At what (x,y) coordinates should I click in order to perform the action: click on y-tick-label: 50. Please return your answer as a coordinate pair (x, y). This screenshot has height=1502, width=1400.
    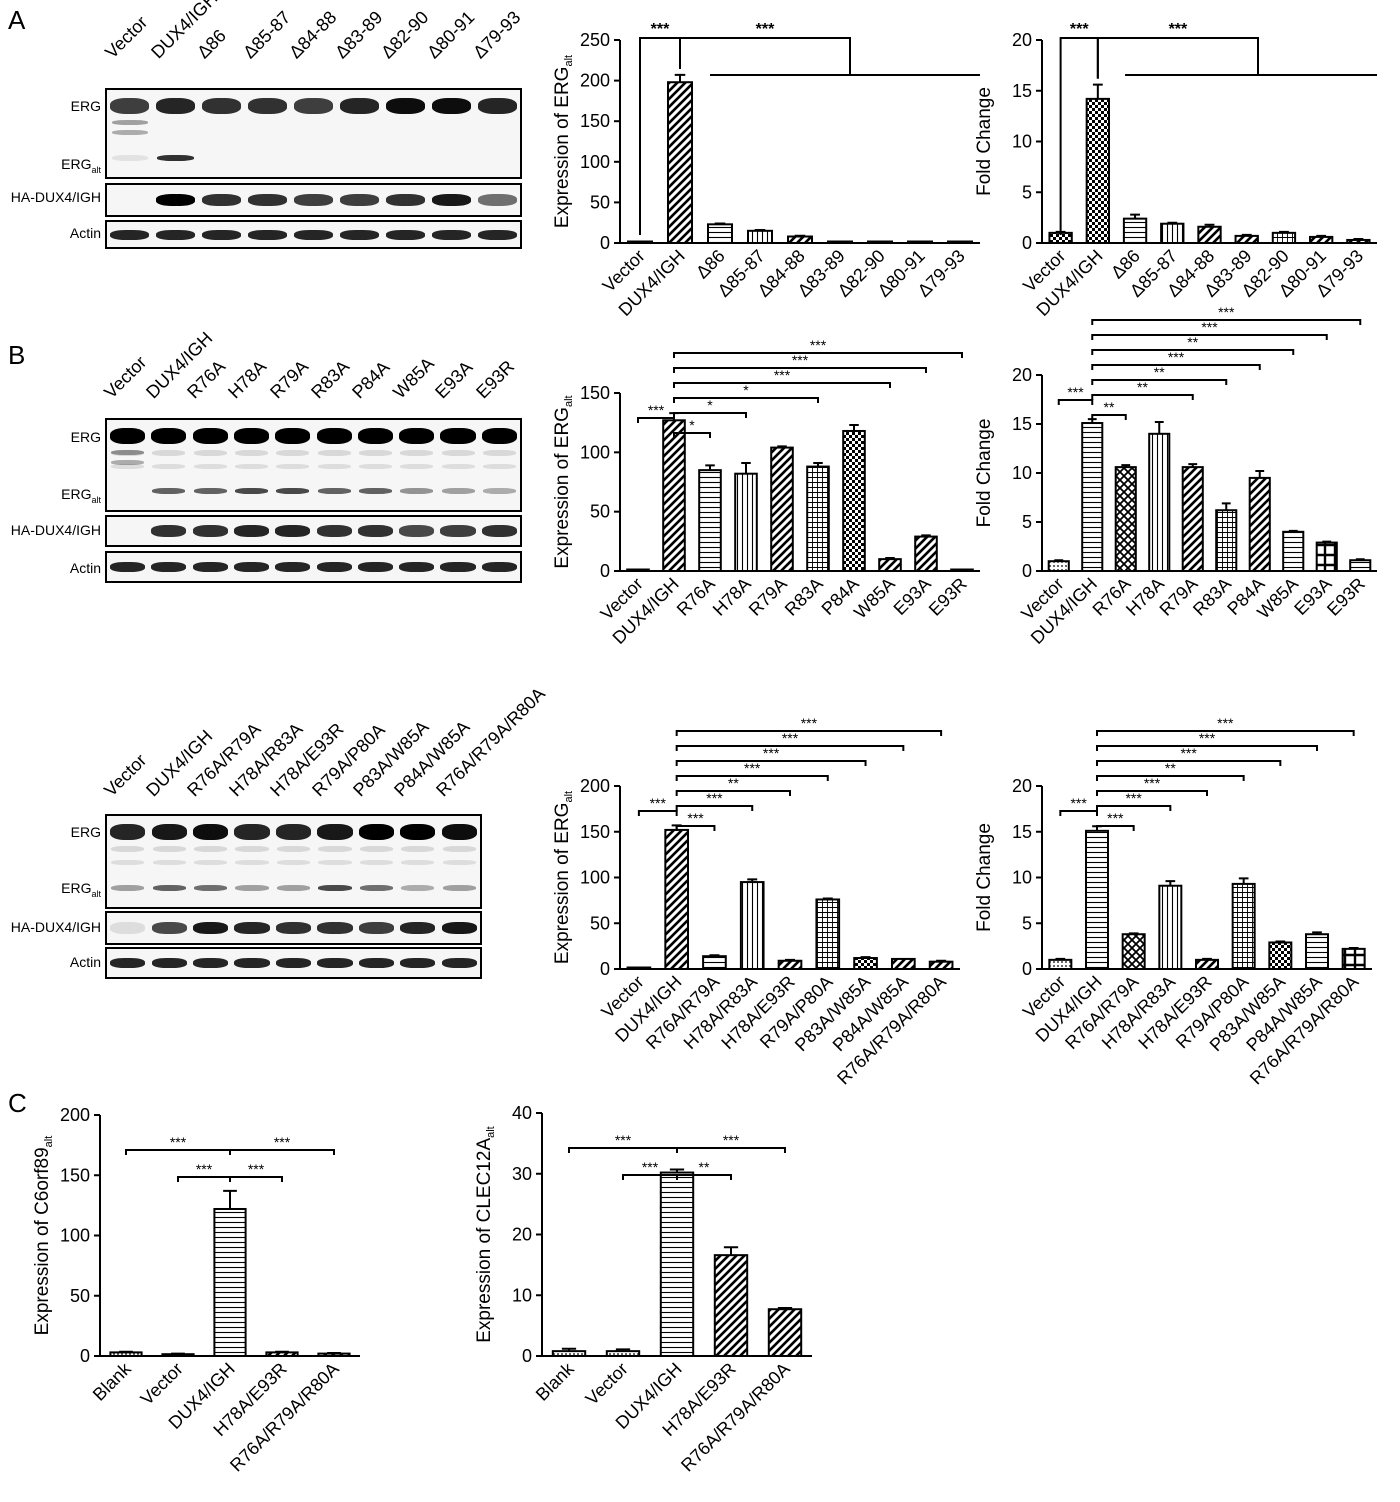
    Looking at the image, I should click on (80, 1296).